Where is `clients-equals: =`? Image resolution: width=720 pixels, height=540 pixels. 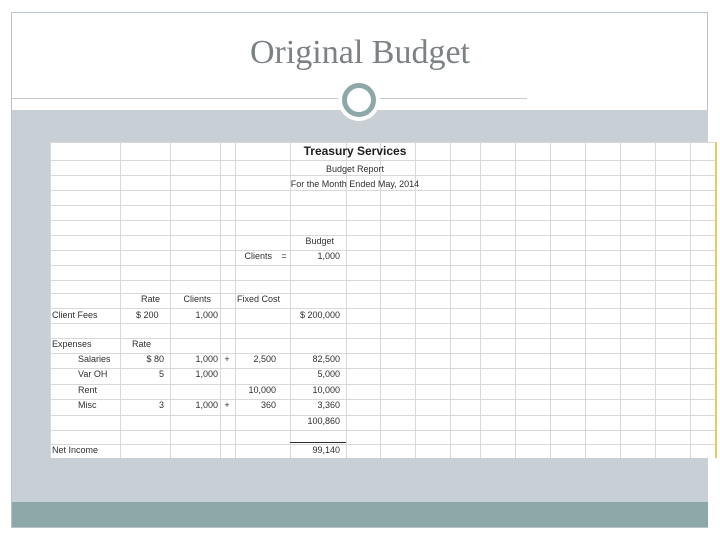
clients-equals: = is located at coordinates (284, 256).